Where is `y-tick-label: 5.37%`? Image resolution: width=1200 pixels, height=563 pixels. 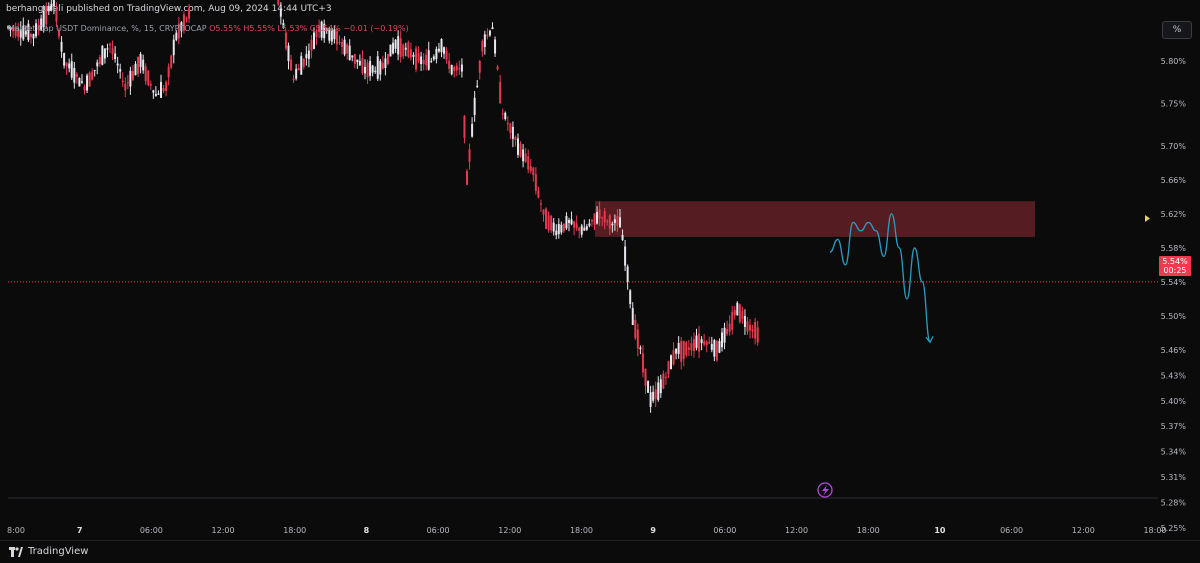
y-tick-label: 5.37% is located at coordinates (1174, 426).